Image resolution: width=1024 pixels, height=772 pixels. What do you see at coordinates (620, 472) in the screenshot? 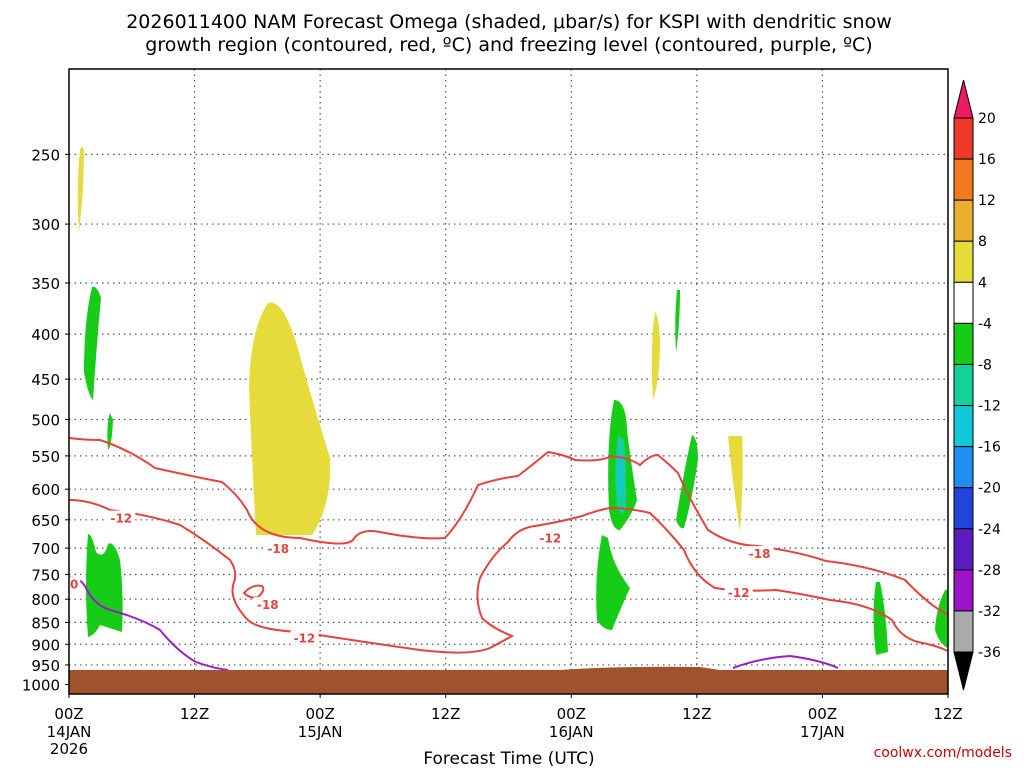
I see `omega-area-teal` at bounding box center [620, 472].